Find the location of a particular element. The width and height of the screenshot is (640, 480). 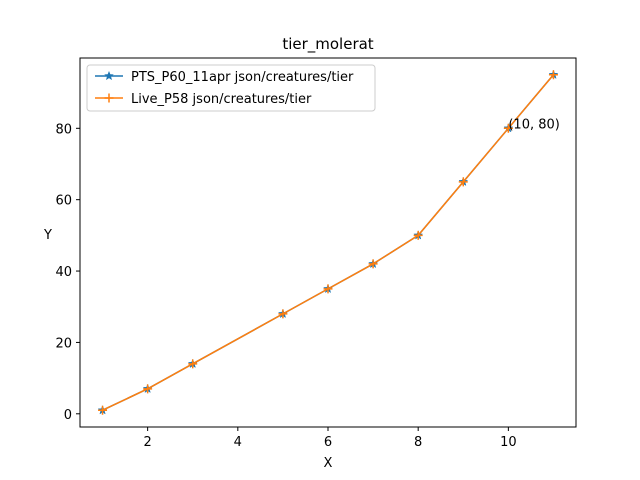

y-tick-label: 80 is located at coordinates (63, 129).